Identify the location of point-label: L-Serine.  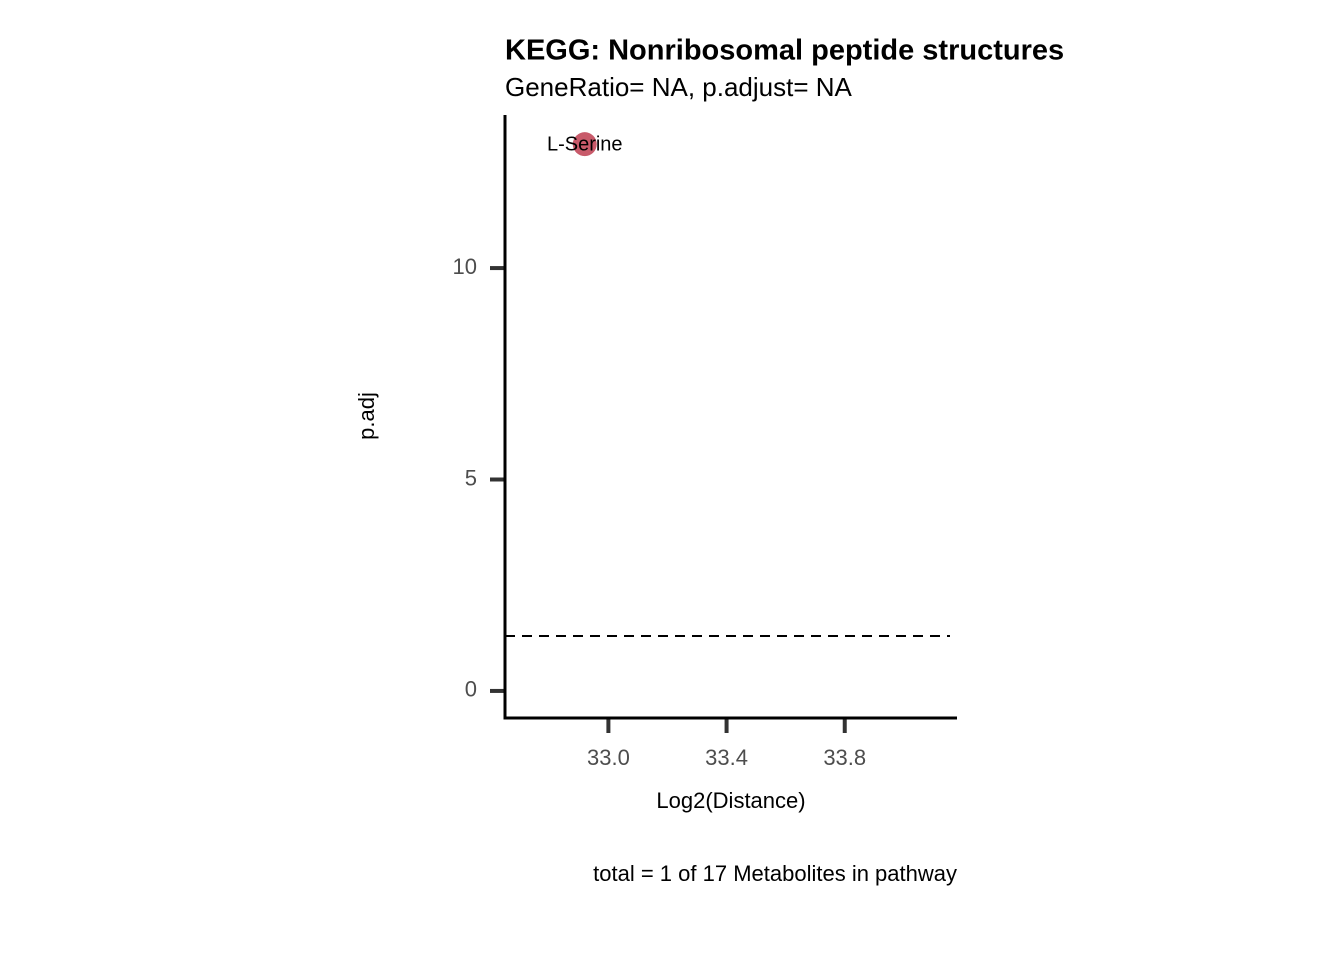
(585, 144).